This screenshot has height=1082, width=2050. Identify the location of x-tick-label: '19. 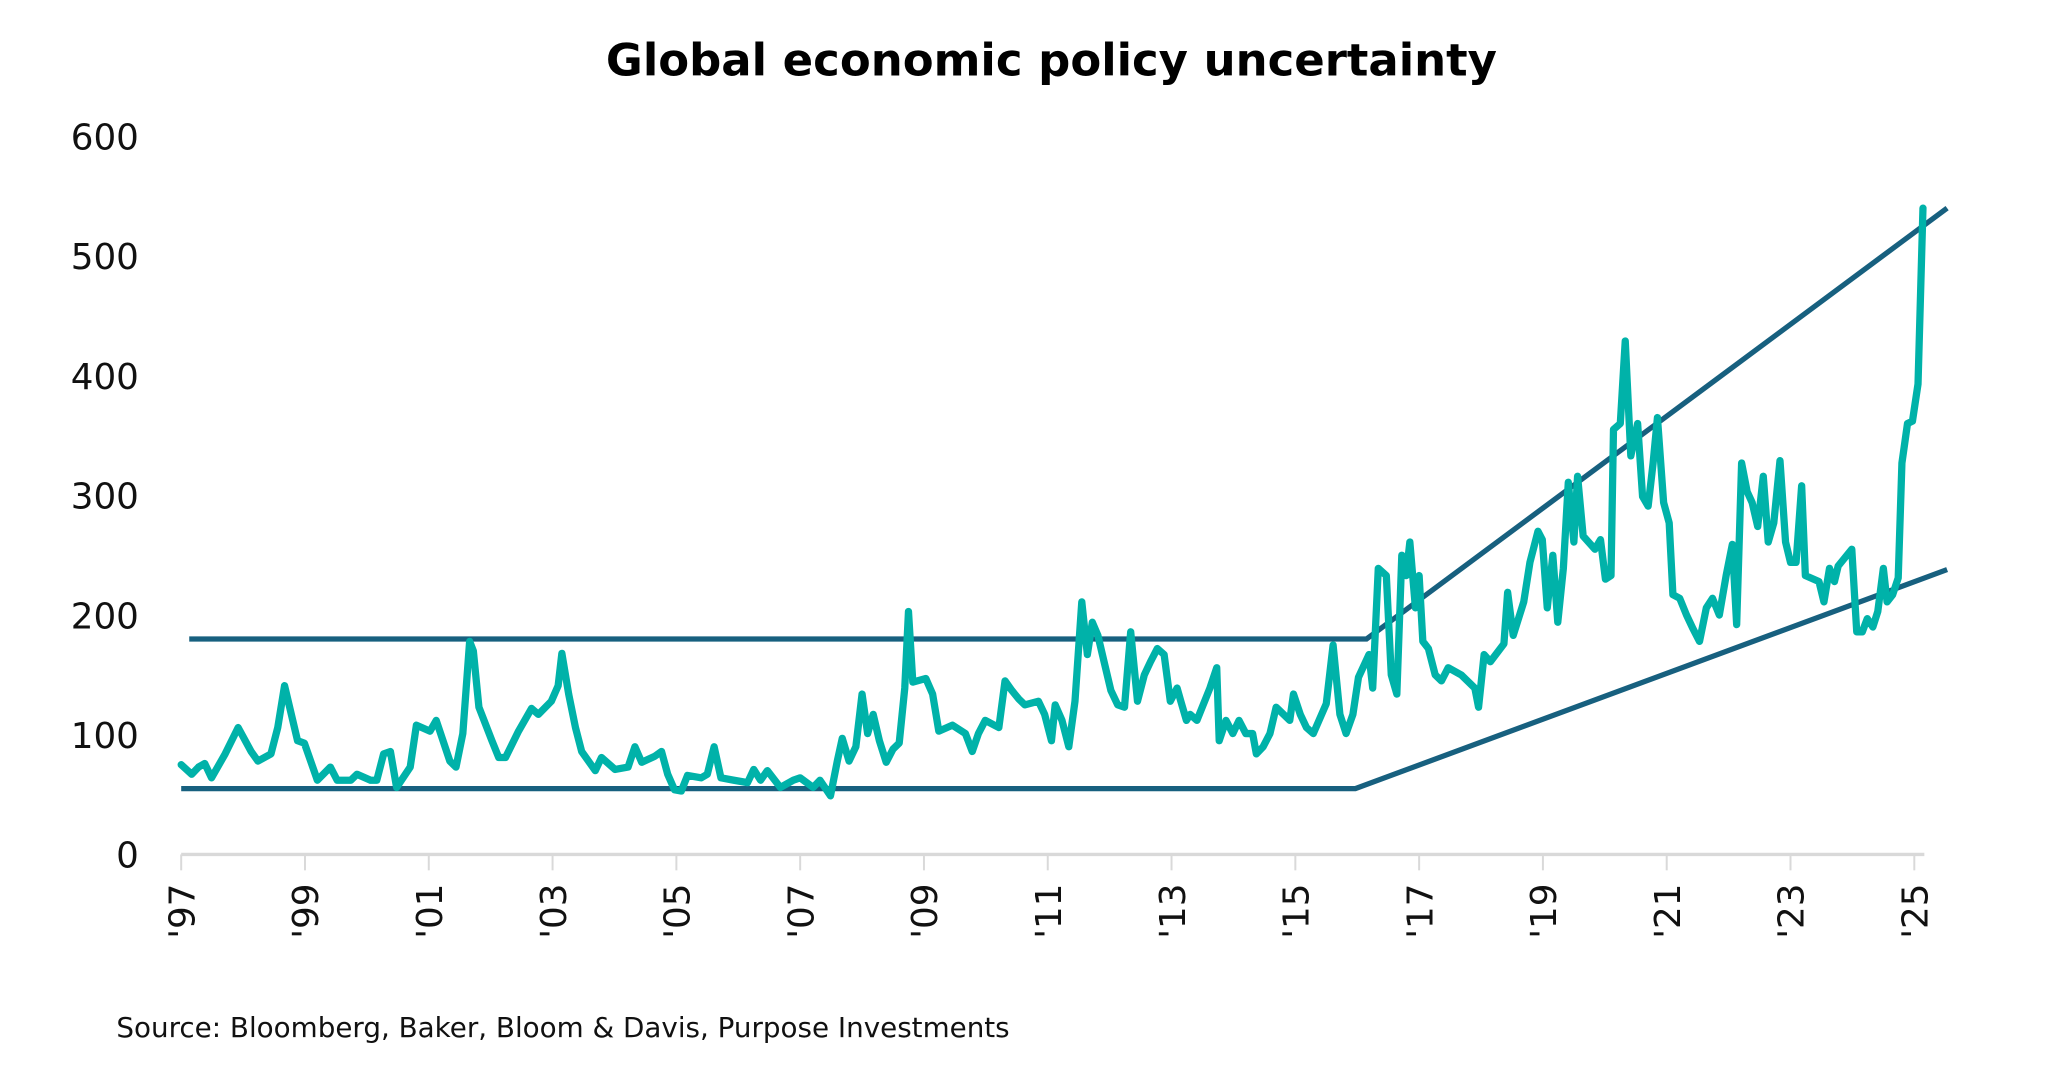
(1544, 911).